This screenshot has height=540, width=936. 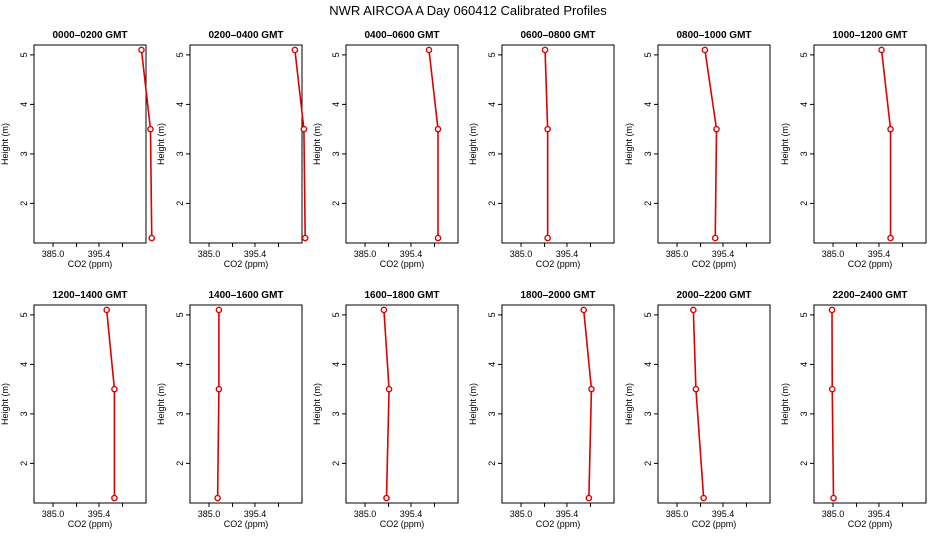 I want to click on panel-title: 1000–1200 GMT, so click(x=869, y=35).